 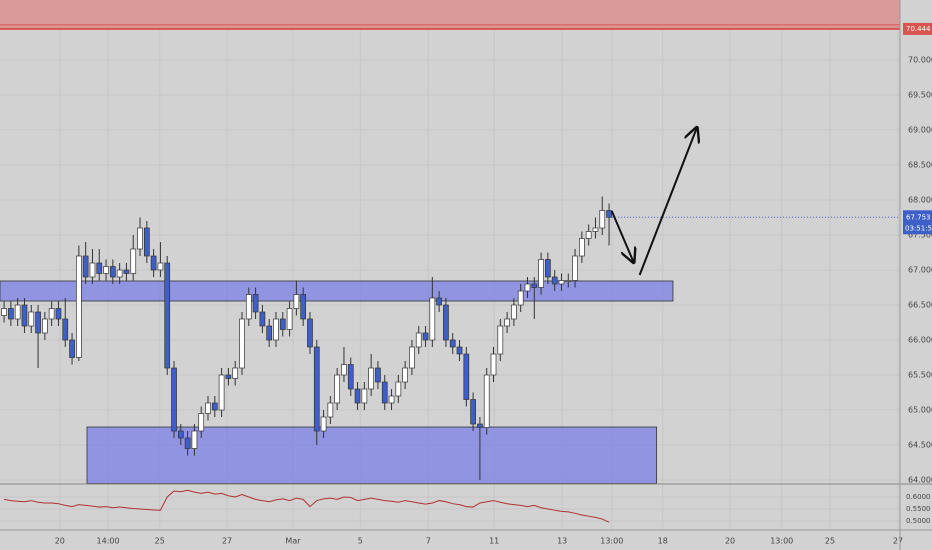 What do you see at coordinates (360, 541) in the screenshot?
I see `x-tick-label: 5` at bounding box center [360, 541].